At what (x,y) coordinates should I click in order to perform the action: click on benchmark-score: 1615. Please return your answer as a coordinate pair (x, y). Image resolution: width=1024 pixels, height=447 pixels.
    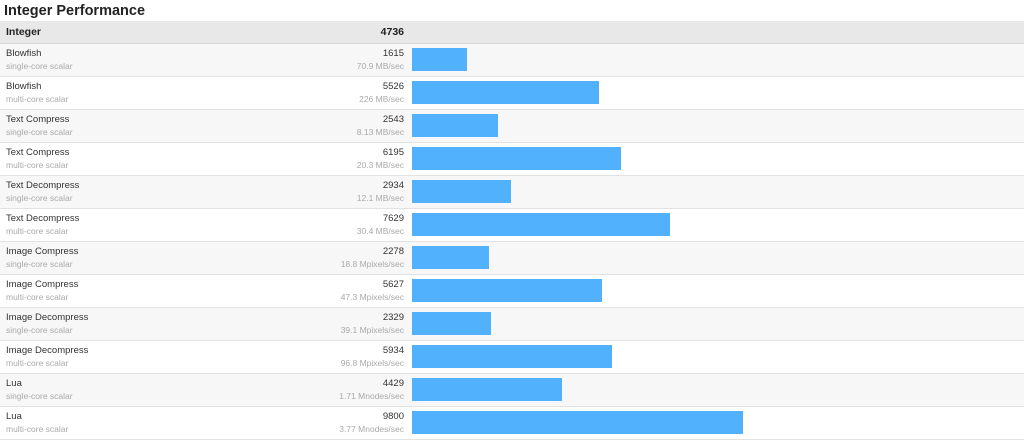
    Looking at the image, I should click on (393, 53).